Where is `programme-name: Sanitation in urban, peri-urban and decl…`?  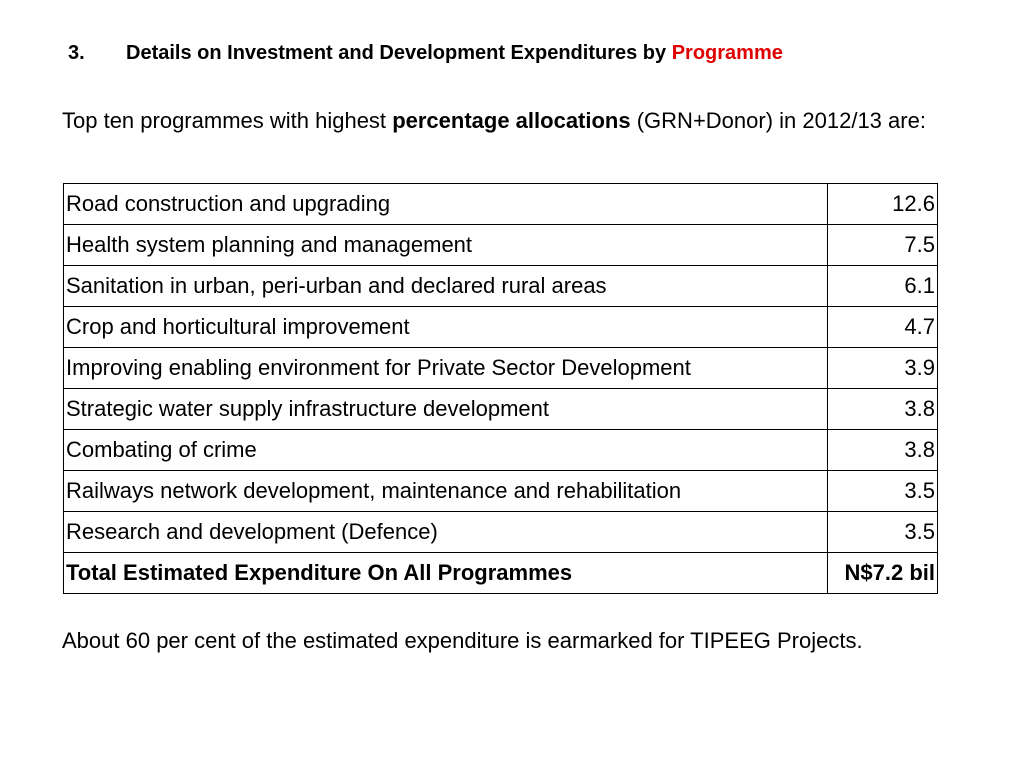
programme-name: Sanitation in urban, peri-urban and decl… is located at coordinates (445, 286).